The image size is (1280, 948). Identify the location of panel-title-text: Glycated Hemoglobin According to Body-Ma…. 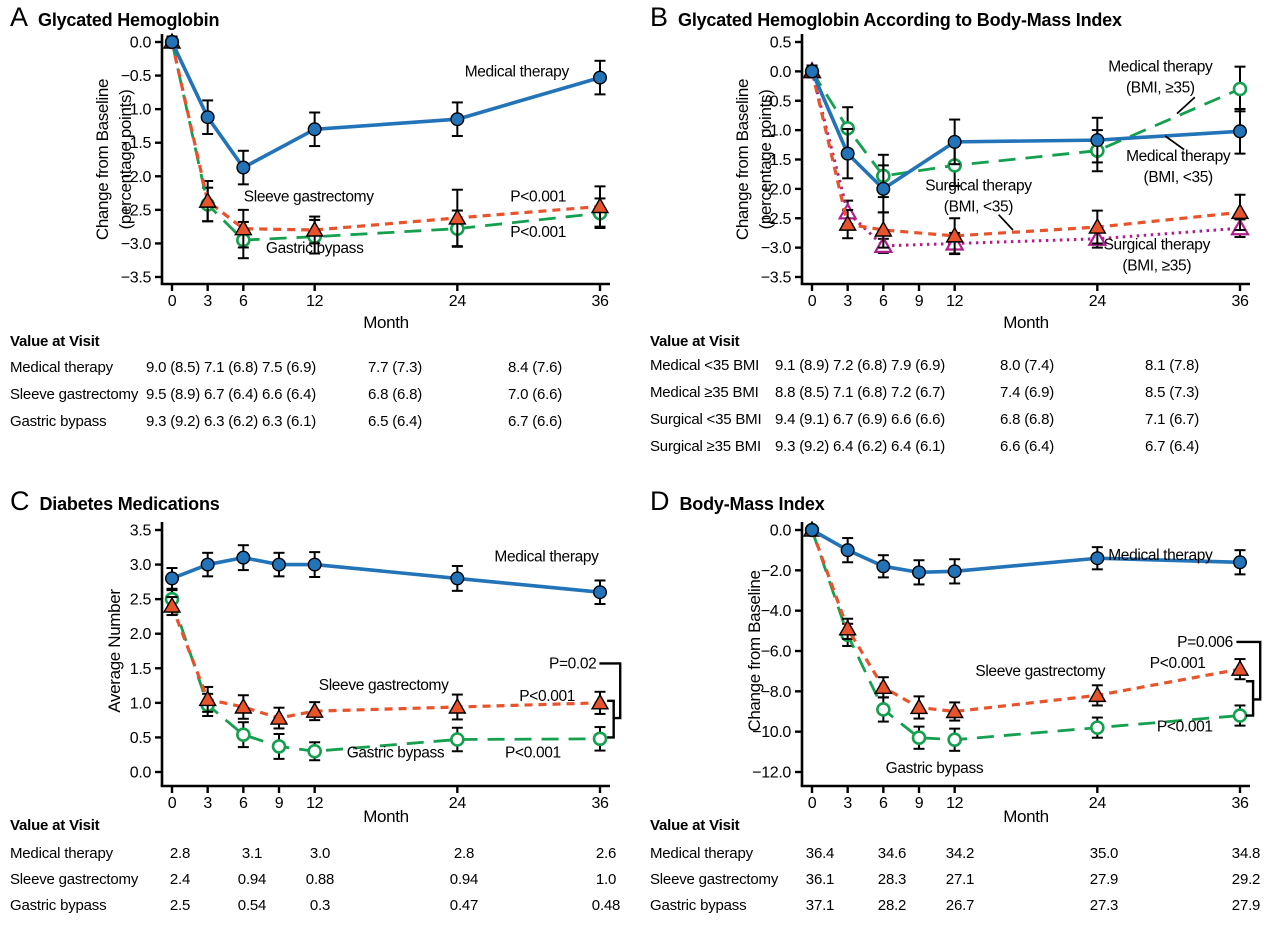
(900, 20).